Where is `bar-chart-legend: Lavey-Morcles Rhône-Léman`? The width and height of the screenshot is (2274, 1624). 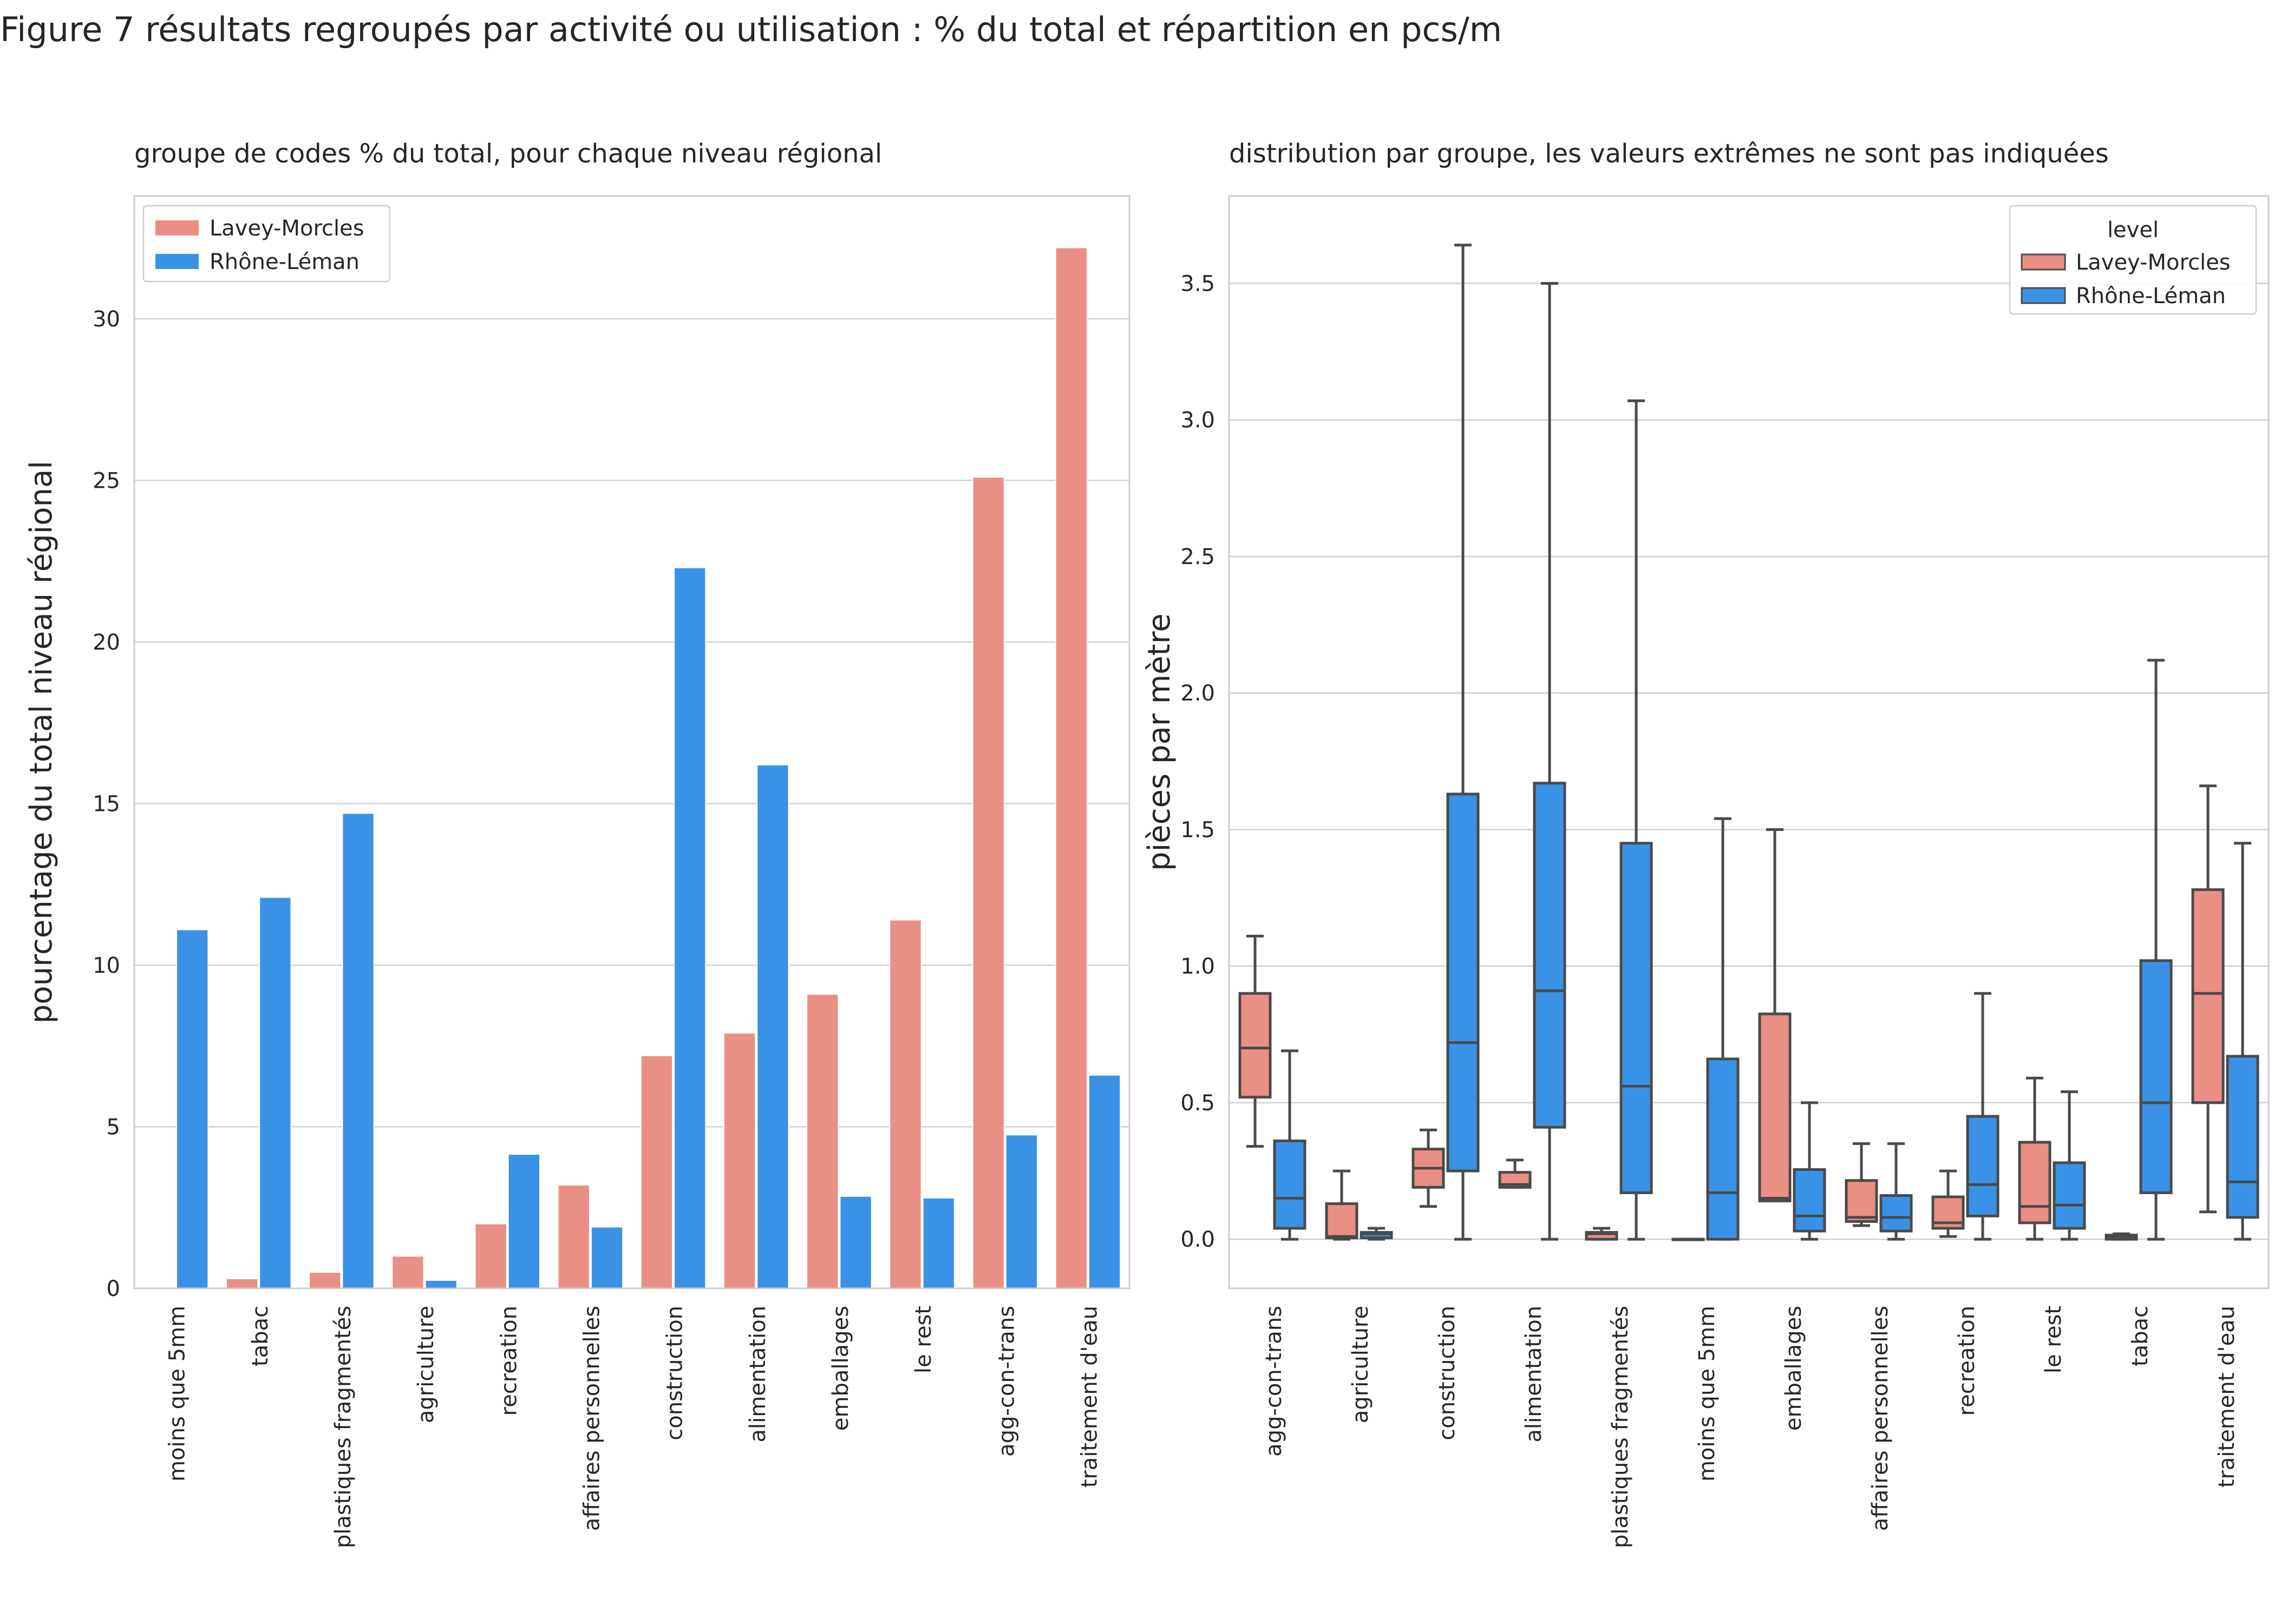 bar-chart-legend: Lavey-Morcles Rhône-Léman is located at coordinates (267, 244).